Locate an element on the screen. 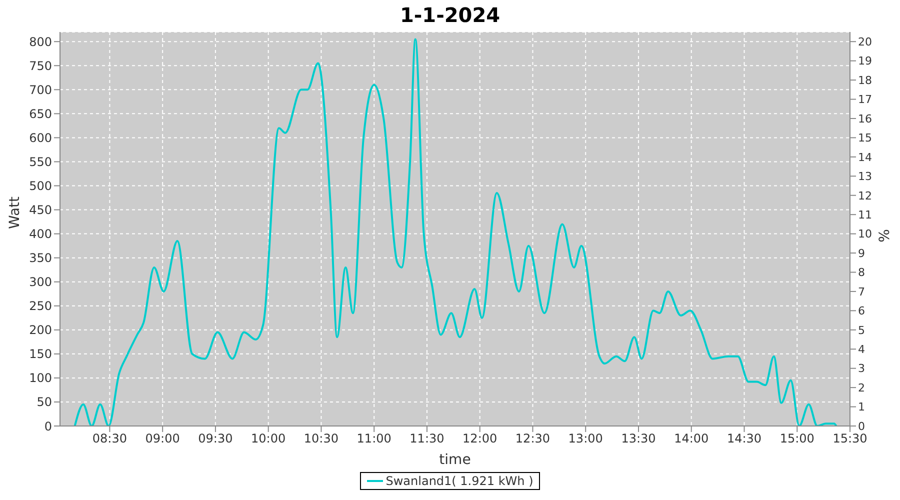 This screenshot has height=500, width=900. y2-tick-label: 6 is located at coordinates (861, 311).